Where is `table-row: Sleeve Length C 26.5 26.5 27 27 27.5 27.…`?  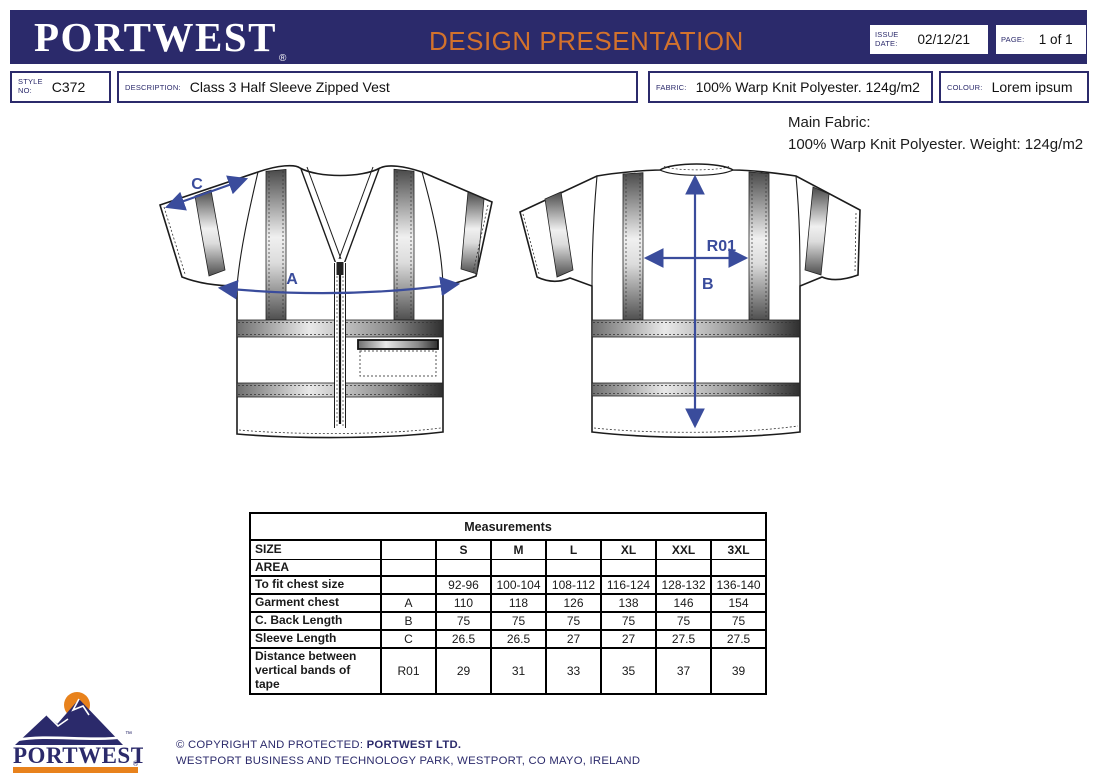
table-row: Sleeve Length C 26.5 26.5 27 27 27.5 27.… is located at coordinates (508, 639).